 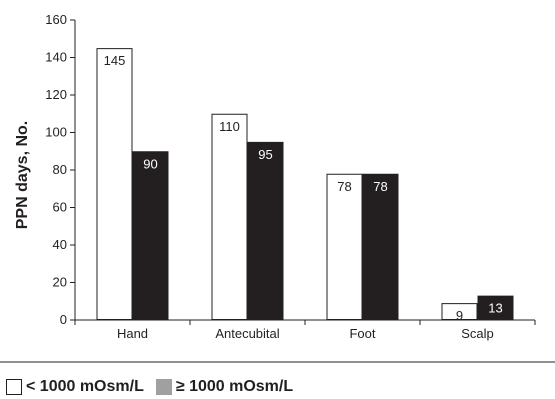 What do you see at coordinates (265, 154) in the screenshot?
I see `data-label: 95` at bounding box center [265, 154].